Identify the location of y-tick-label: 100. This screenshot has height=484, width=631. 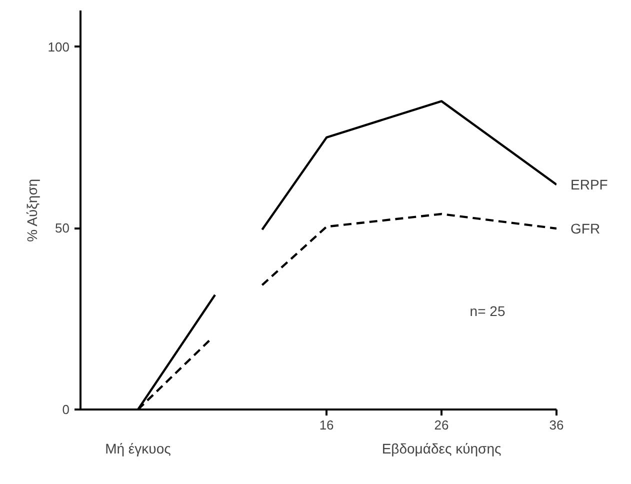
(59, 46).